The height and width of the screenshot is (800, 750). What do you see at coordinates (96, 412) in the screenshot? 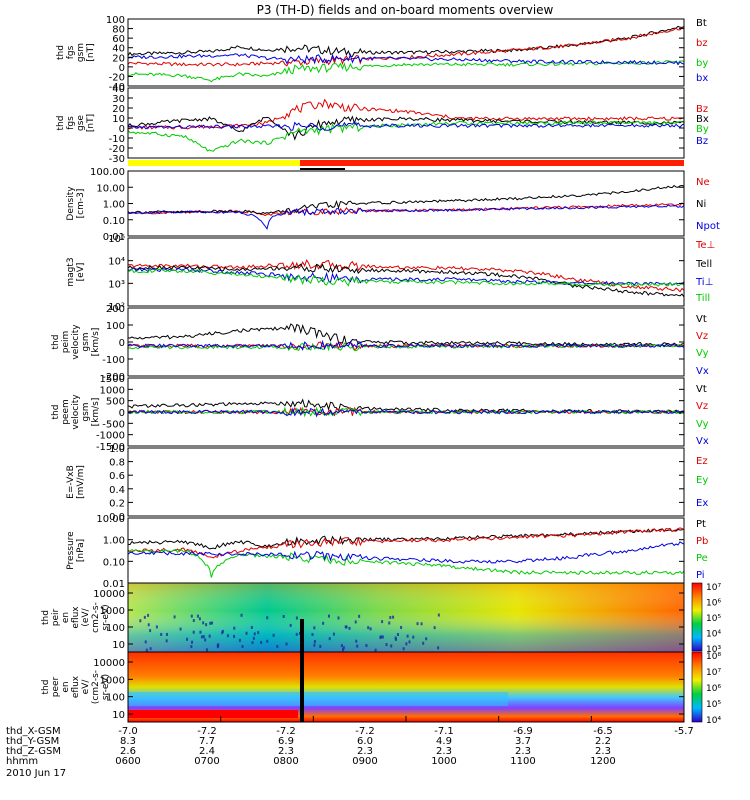
I see `ylabel-peem_velocity: [km/s]` at bounding box center [96, 412].